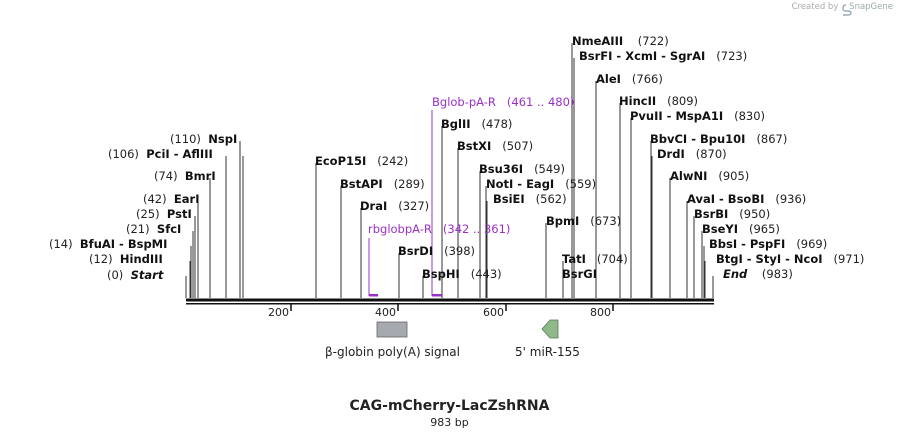 This screenshot has width=899, height=442. What do you see at coordinates (278, 312) in the screenshot?
I see `tick-label-200: 200` at bounding box center [278, 312].